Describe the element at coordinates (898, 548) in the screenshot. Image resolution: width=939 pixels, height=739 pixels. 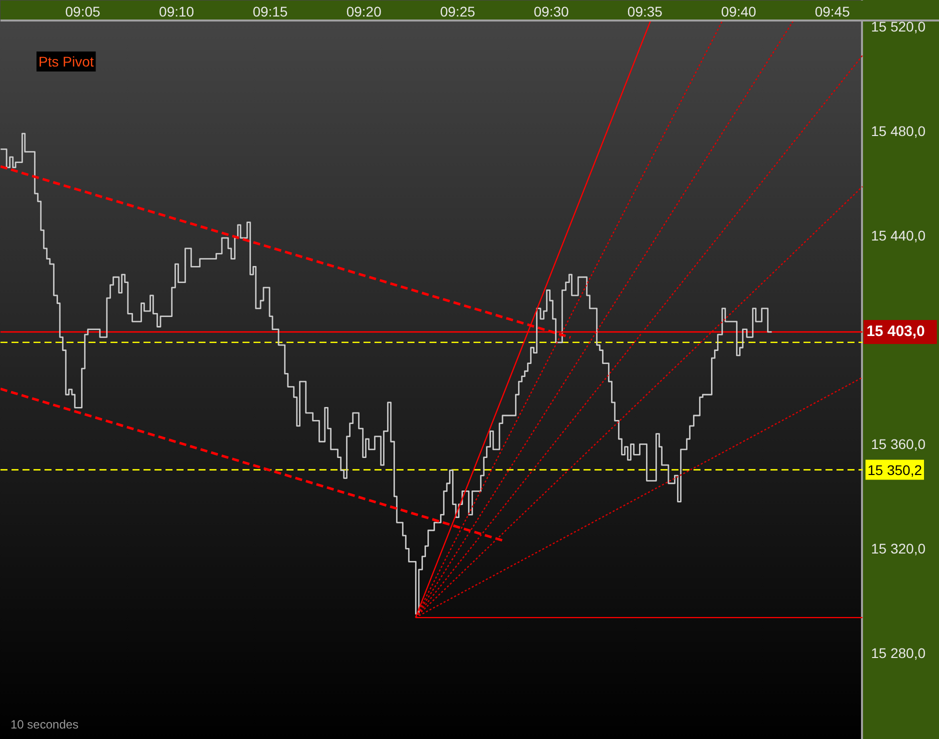
I see `y-tick-label: 15 320,0` at that location.